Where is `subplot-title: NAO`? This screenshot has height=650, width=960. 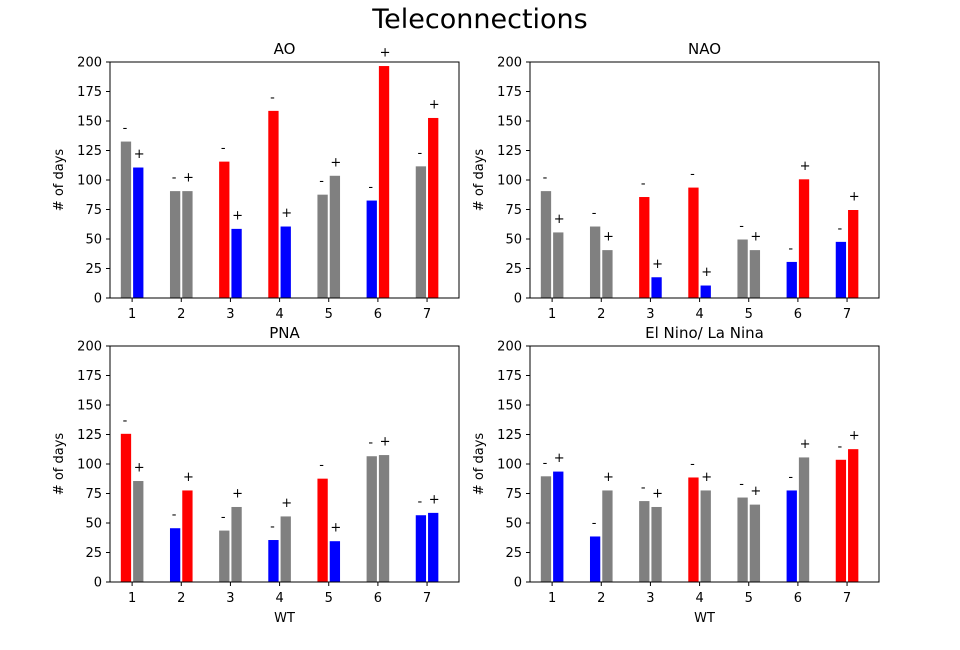
subplot-title: NAO is located at coordinates (704, 49).